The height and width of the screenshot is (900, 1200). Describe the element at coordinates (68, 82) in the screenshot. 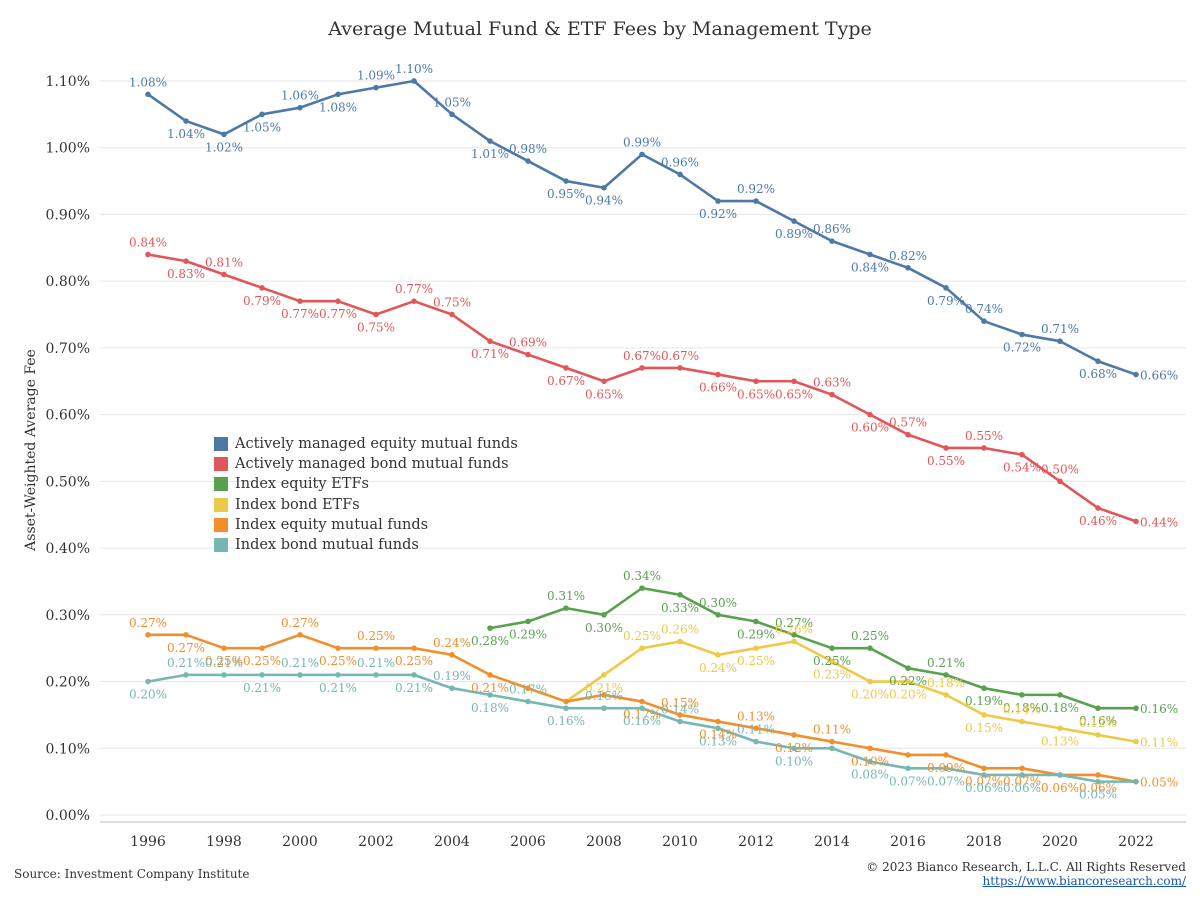

I see `y-tick-label: 1.10%` at that location.